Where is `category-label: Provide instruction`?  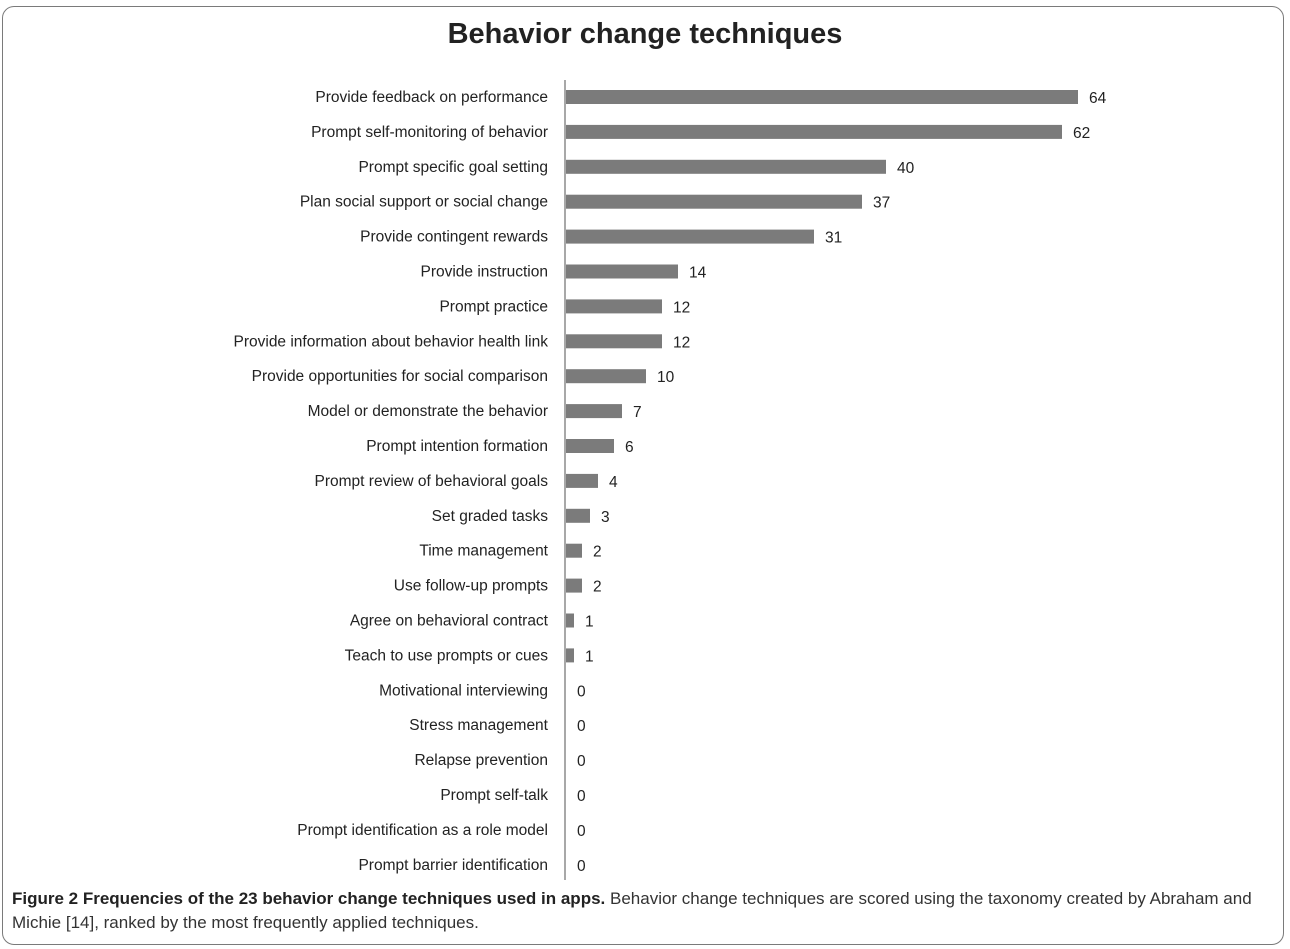
category-label: Provide instruction is located at coordinates (484, 272).